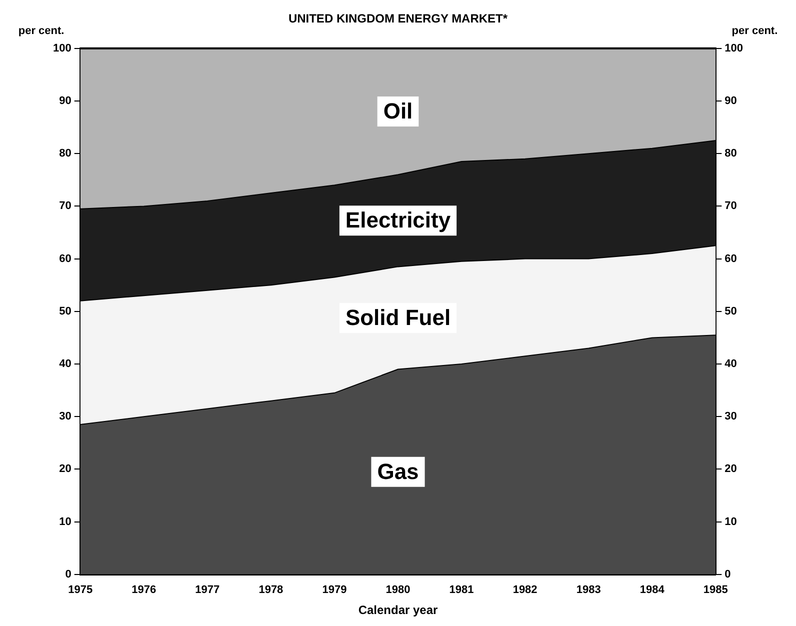 The width and height of the screenshot is (796, 626). Describe the element at coordinates (65, 522) in the screenshot. I see `y-tick-label: 10` at that location.